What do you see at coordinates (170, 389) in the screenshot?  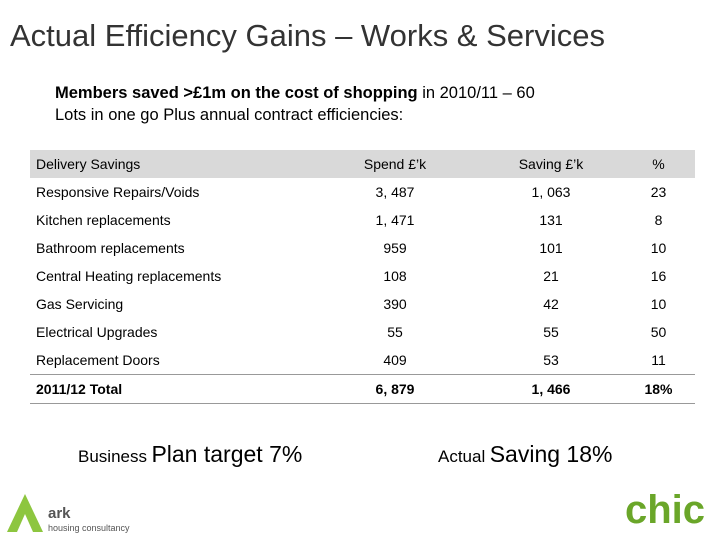 I see `table-cell: 2011/12 Total` at bounding box center [170, 389].